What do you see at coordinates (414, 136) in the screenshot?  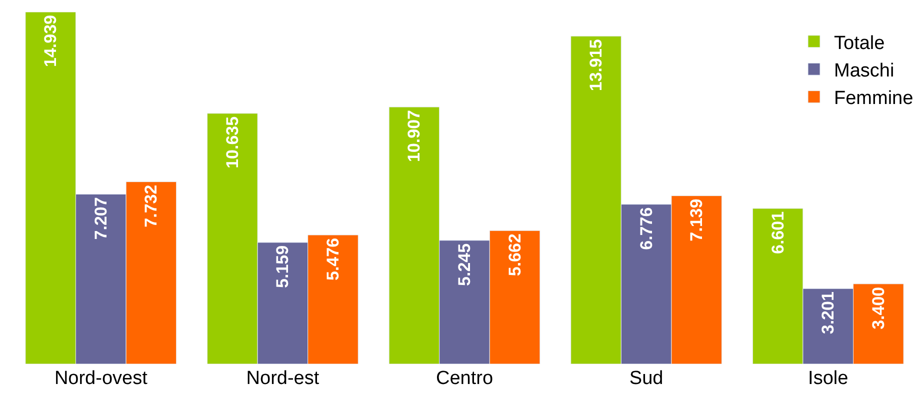 I see `data-label: 10.907` at bounding box center [414, 136].